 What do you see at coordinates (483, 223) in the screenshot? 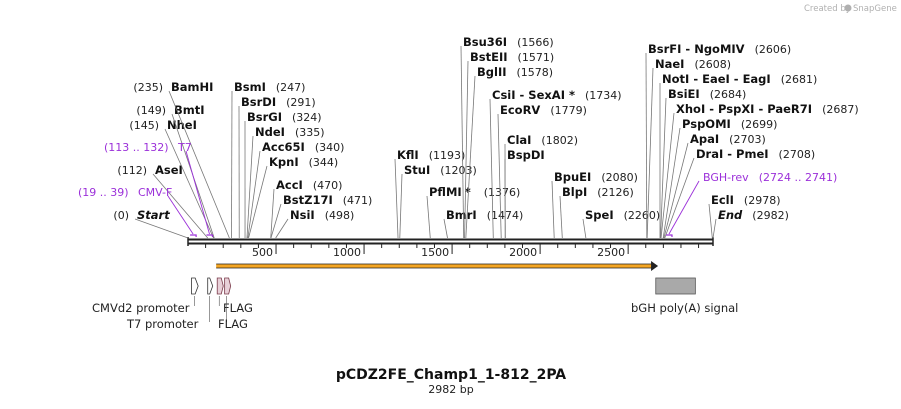
I see `cut-site-bmri: BmrI(1474)` at bounding box center [483, 223].